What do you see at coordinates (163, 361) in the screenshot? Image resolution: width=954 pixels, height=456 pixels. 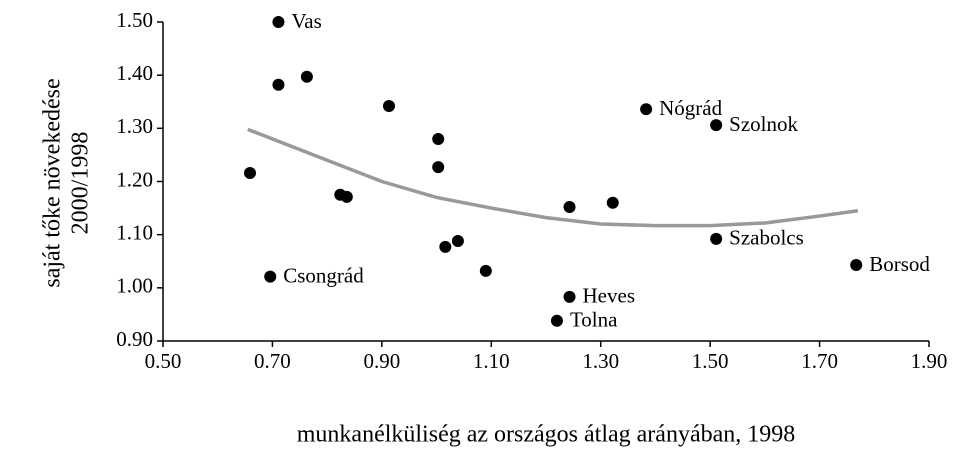 I see `x-tick-label: 0.50` at bounding box center [163, 361].